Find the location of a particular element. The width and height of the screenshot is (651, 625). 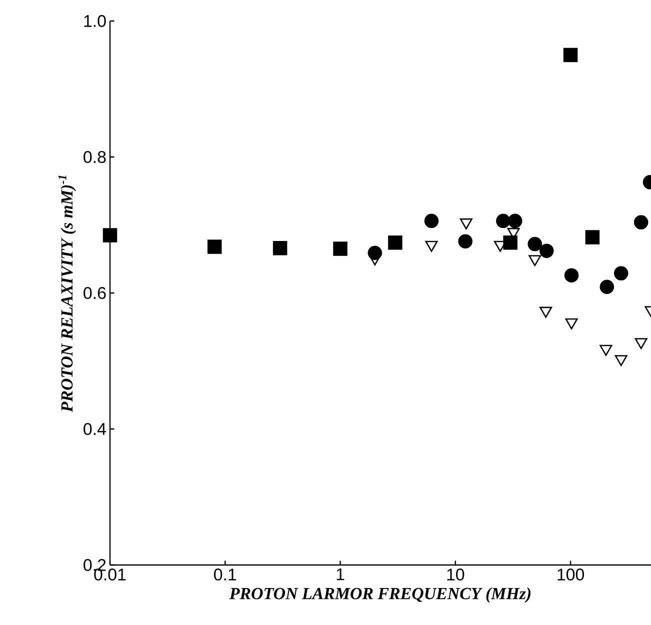

x-tick-label: 10 is located at coordinates (455, 574).